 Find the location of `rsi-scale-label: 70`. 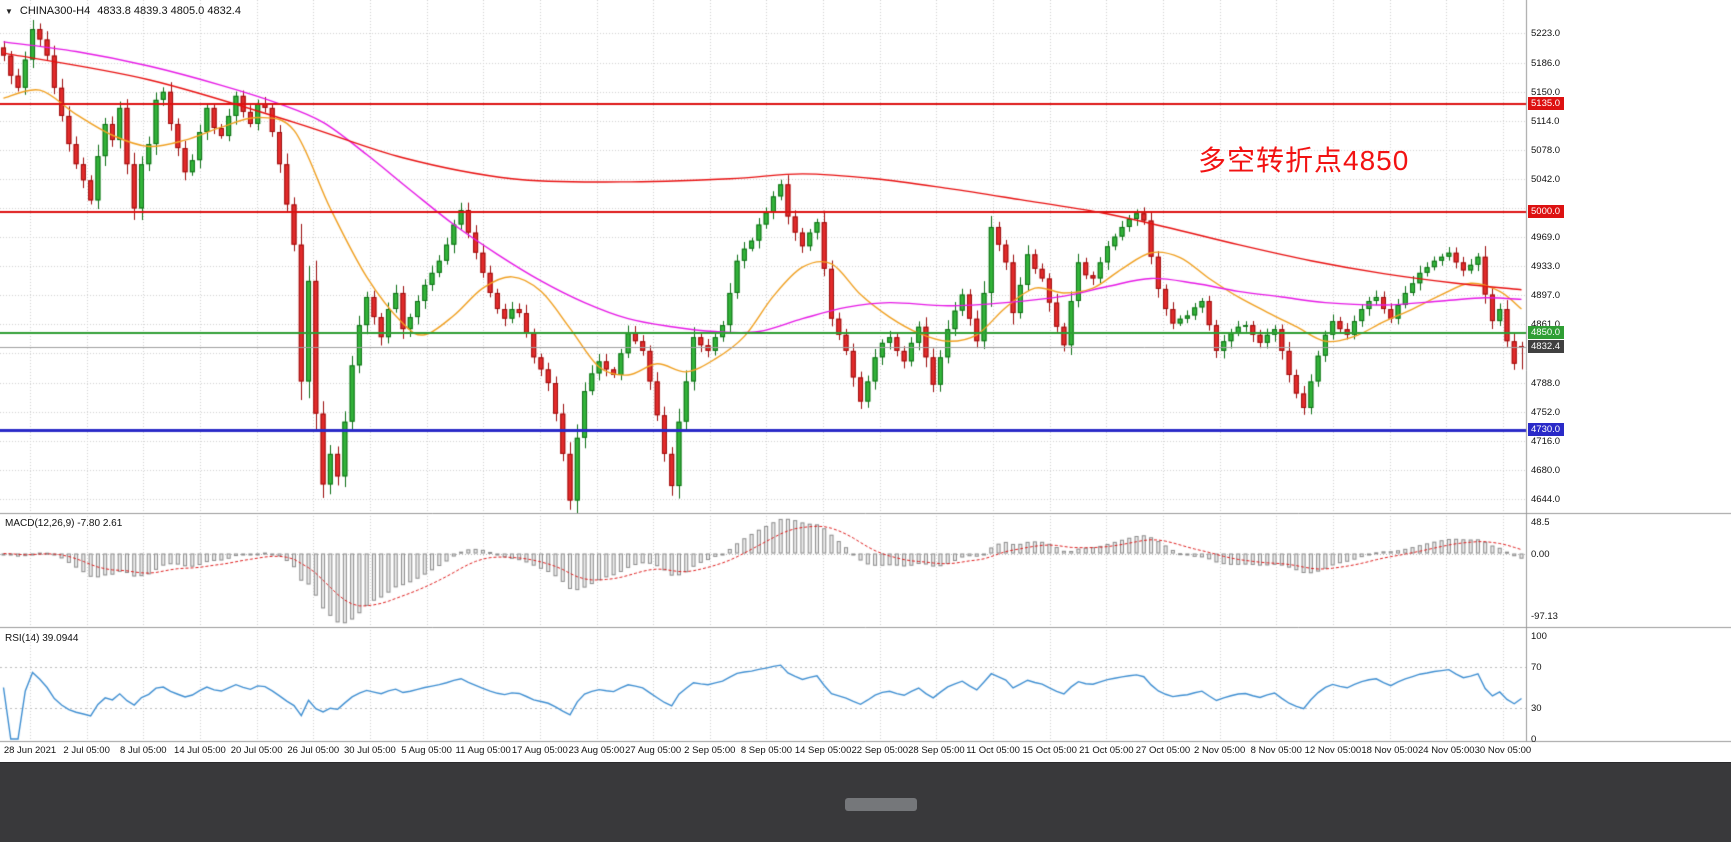

rsi-scale-label: 70 is located at coordinates (1536, 667).